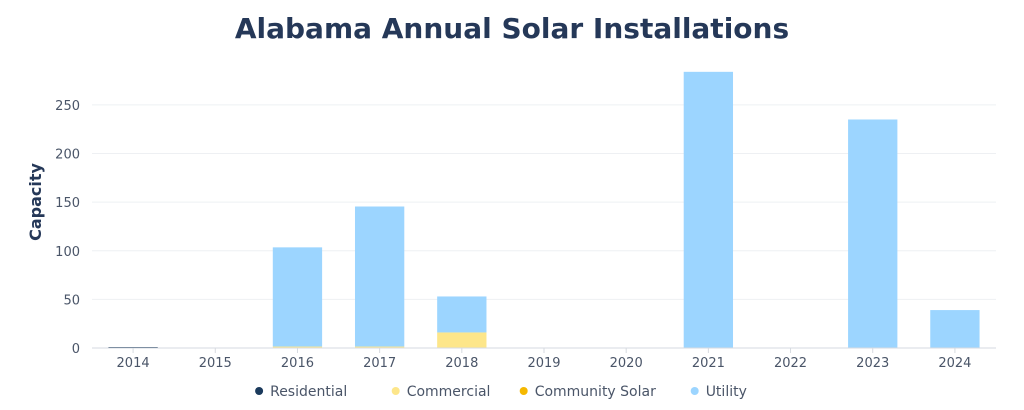 Image resolution: width=1024 pixels, height=410 pixels. Describe the element at coordinates (626, 363) in the screenshot. I see `x-tick-label-2020: 2020` at that location.